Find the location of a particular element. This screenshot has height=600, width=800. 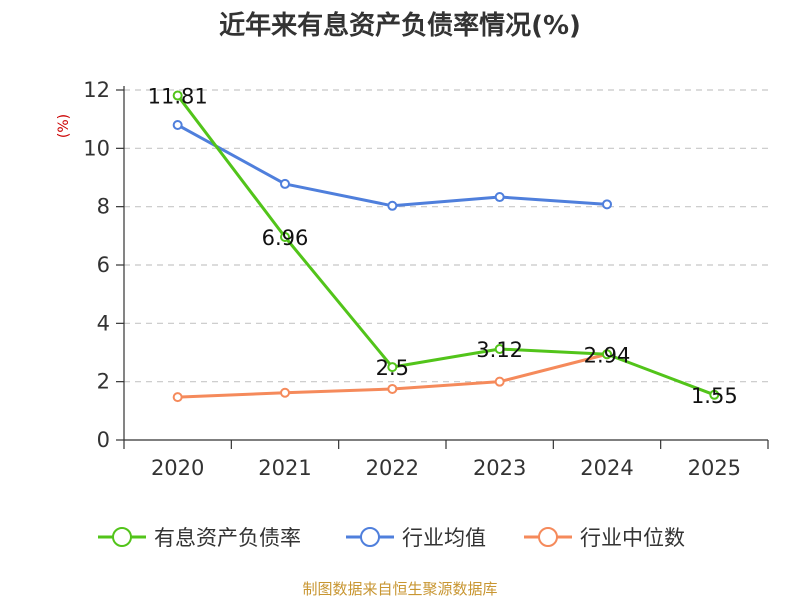

y-axis-label: (%) is located at coordinates (64, 126).